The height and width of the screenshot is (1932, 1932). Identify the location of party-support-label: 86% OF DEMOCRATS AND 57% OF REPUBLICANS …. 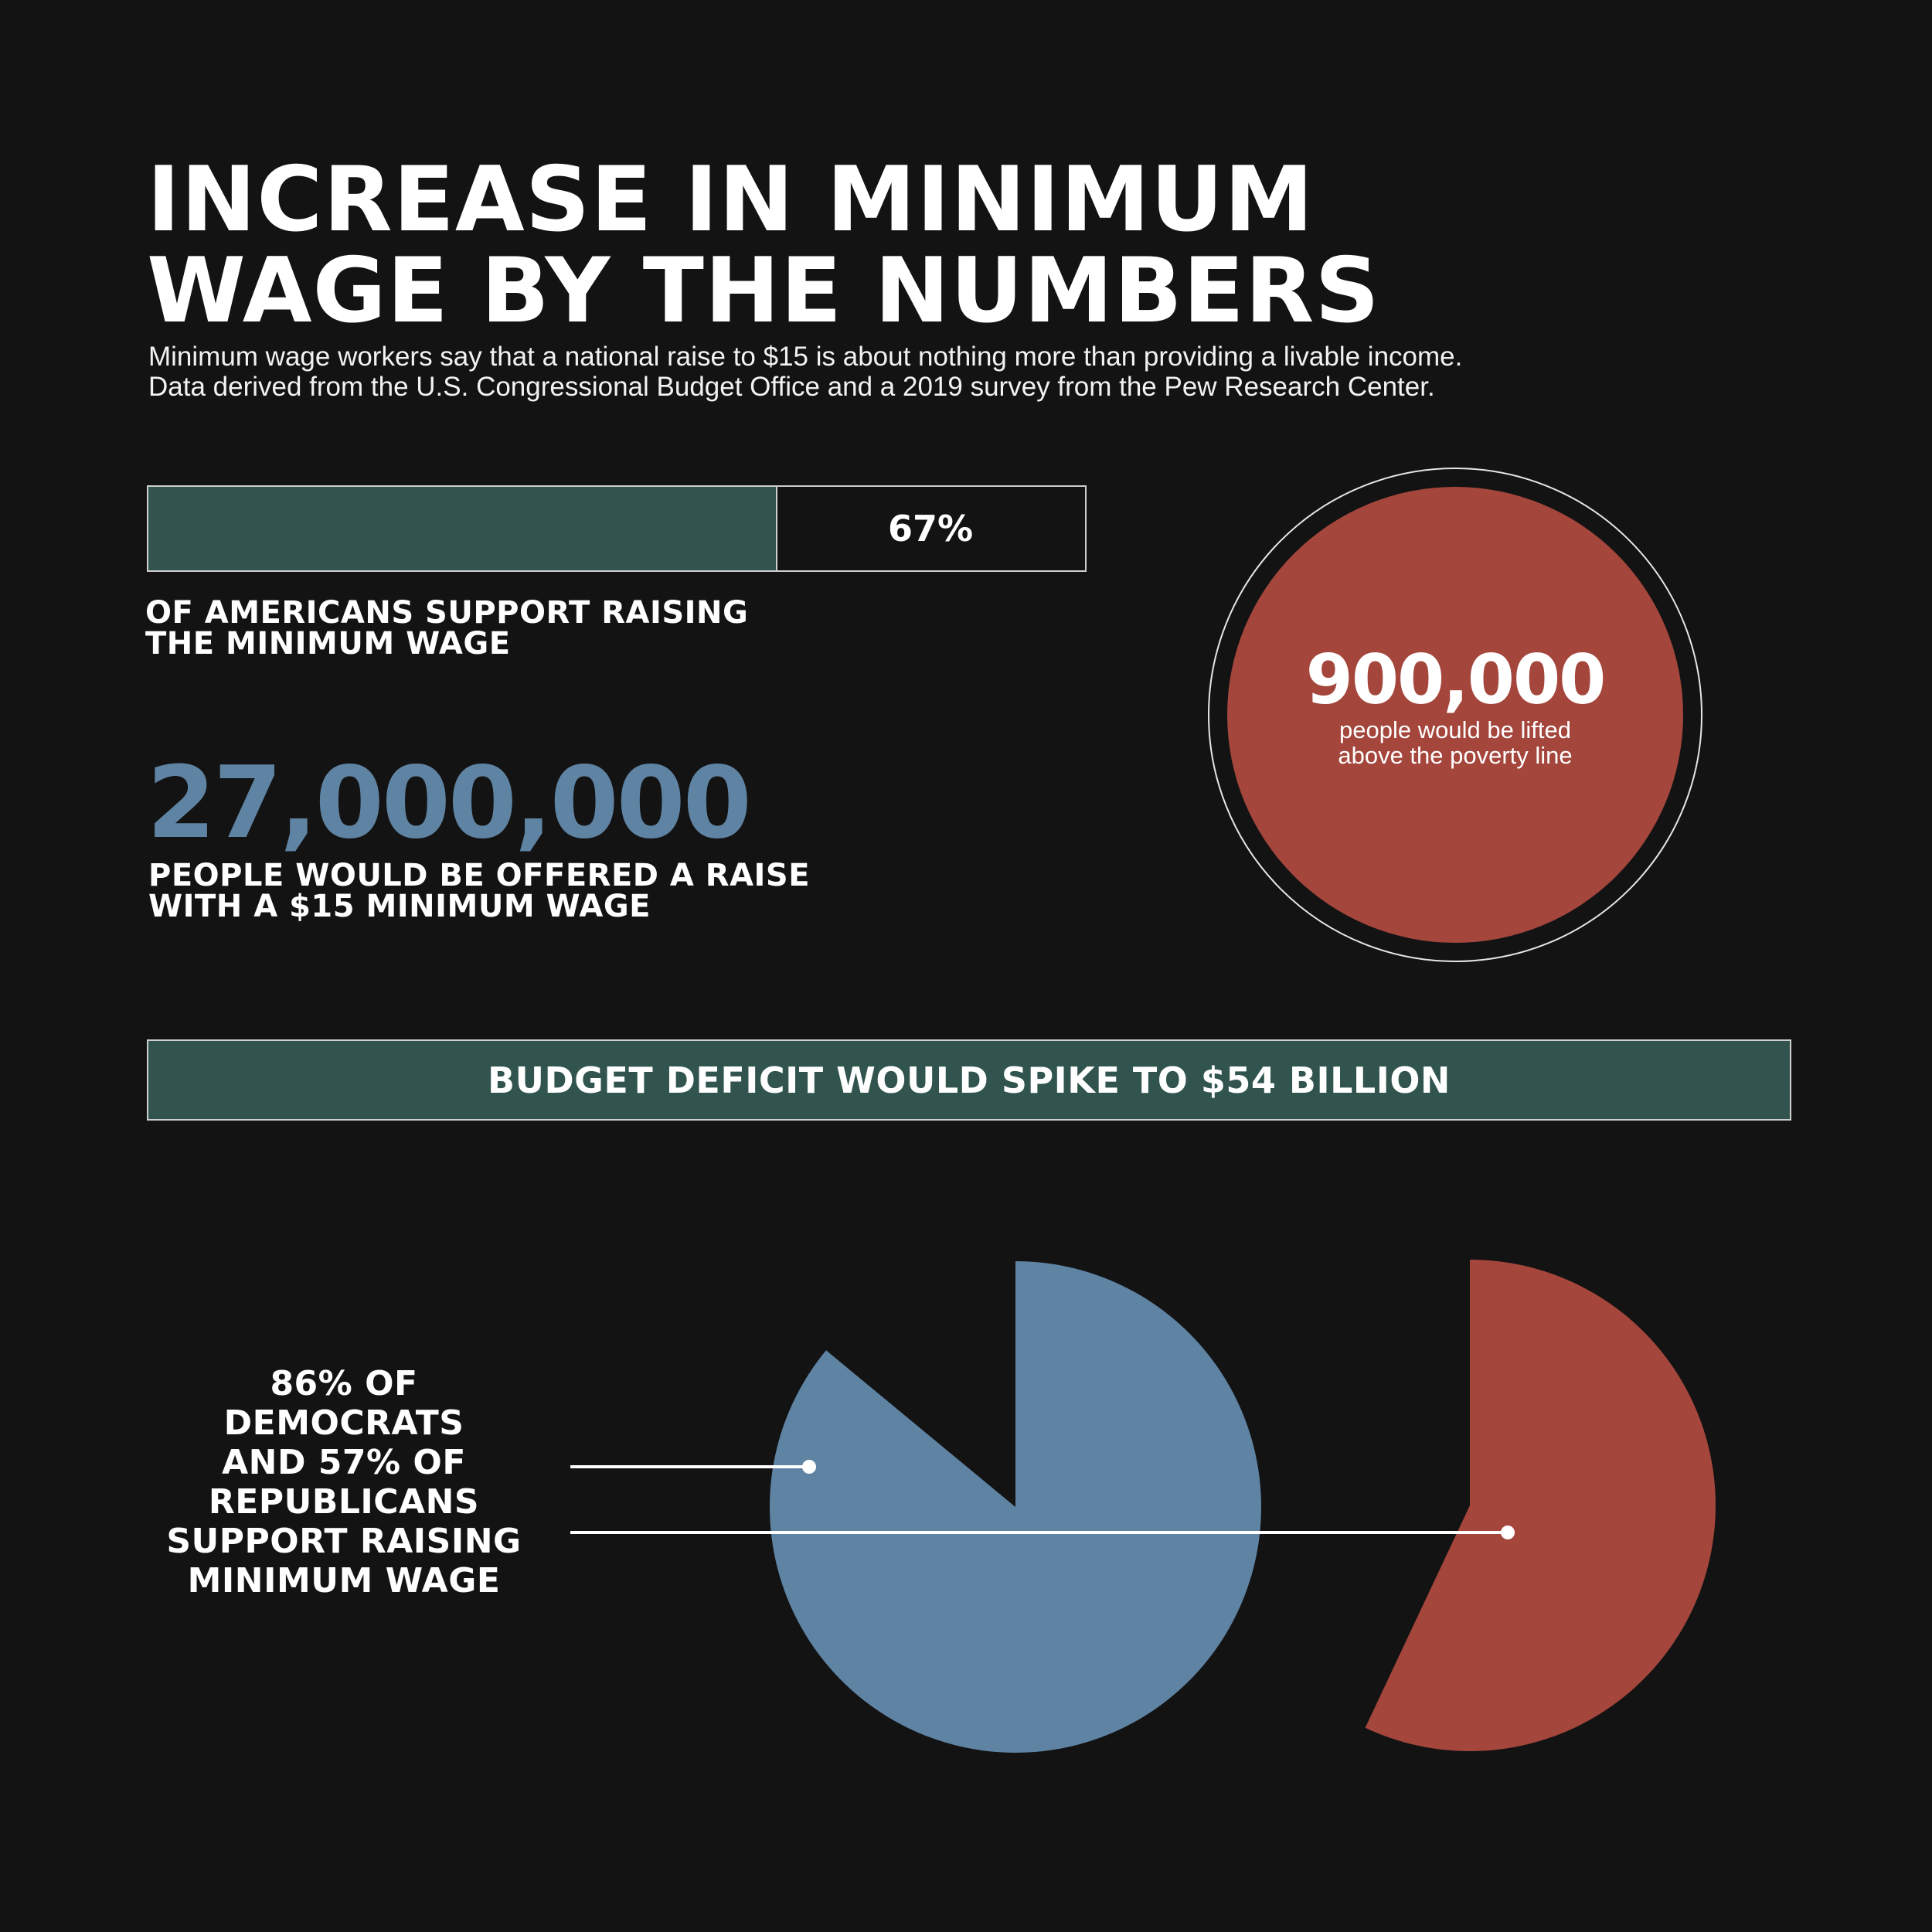
(344, 1482).